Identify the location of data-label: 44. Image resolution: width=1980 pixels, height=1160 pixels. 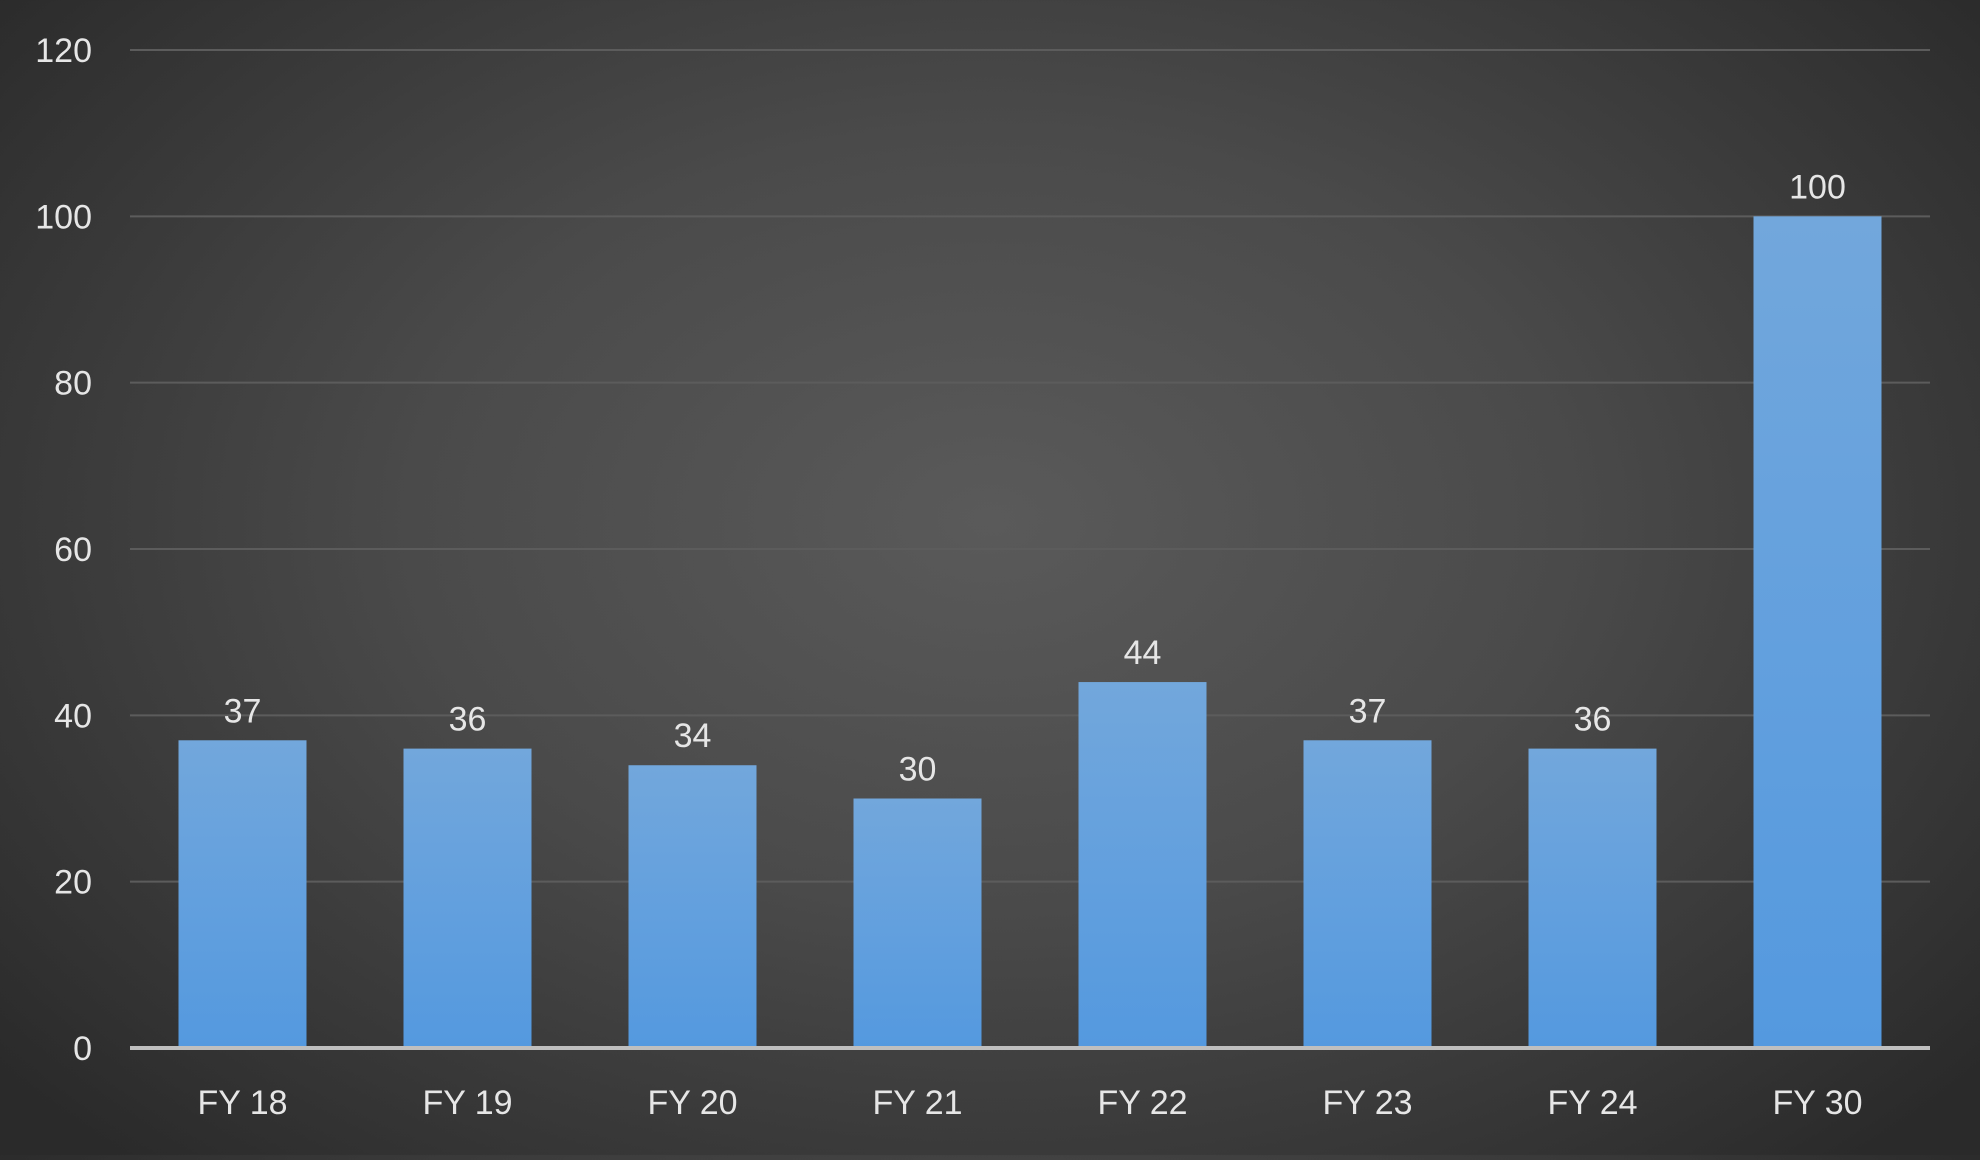
(1143, 653).